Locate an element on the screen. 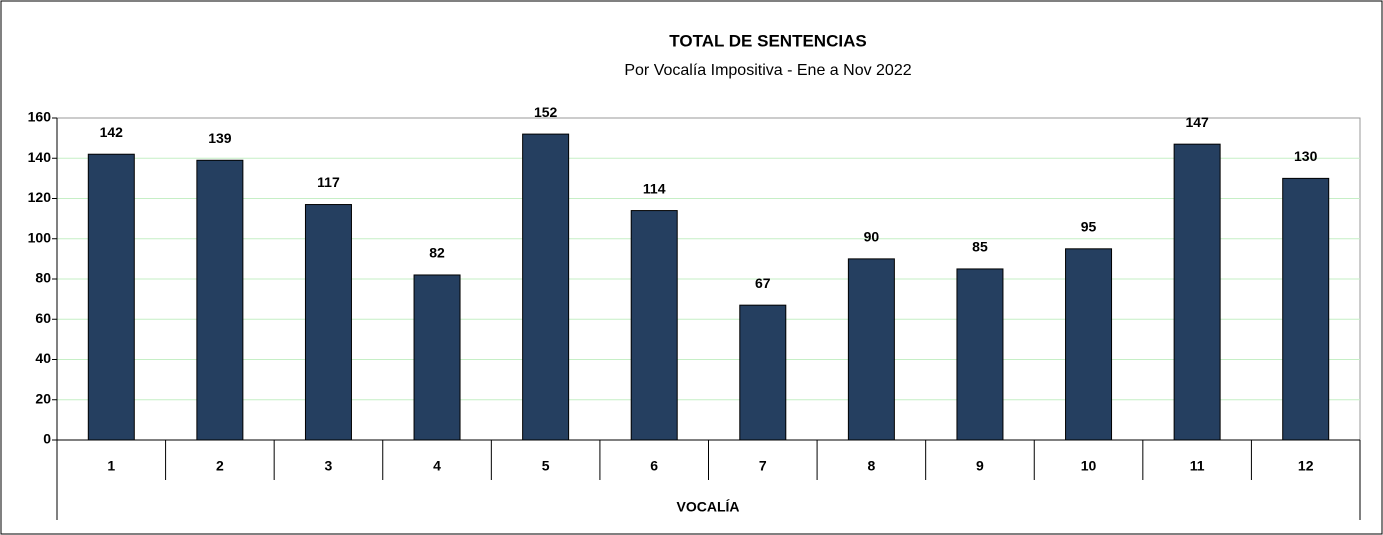  y-tick-label: 120 is located at coordinates (40, 197).